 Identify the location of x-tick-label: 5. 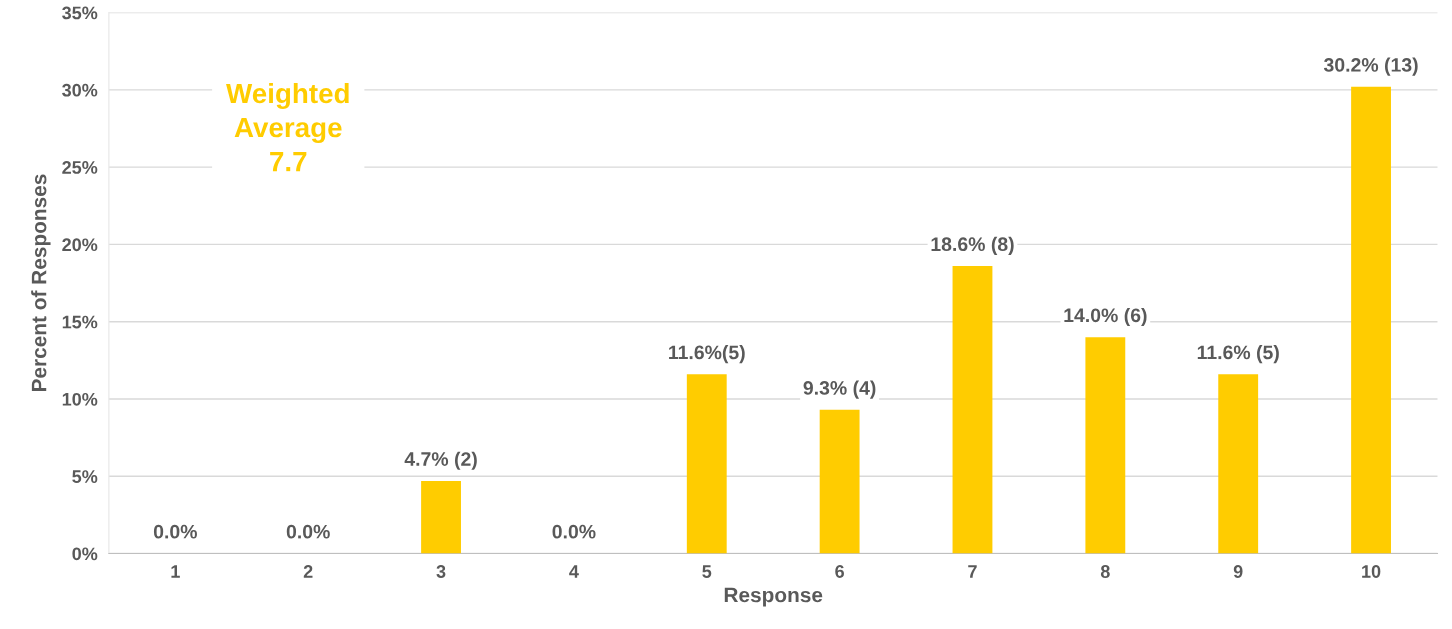
(707, 571).